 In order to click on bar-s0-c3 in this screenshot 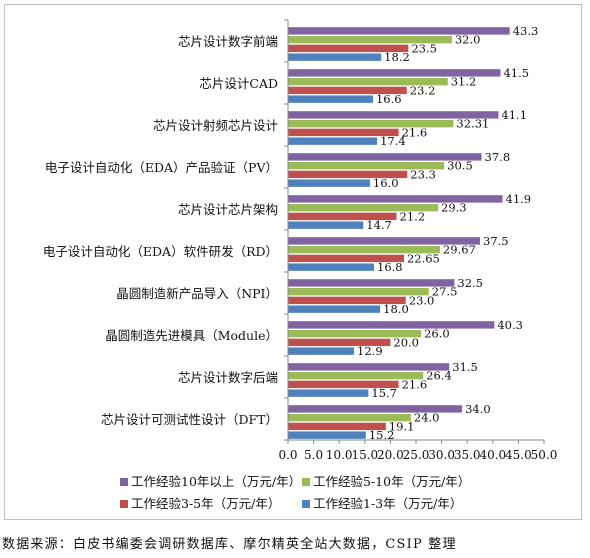, I will do `click(385, 157)`.